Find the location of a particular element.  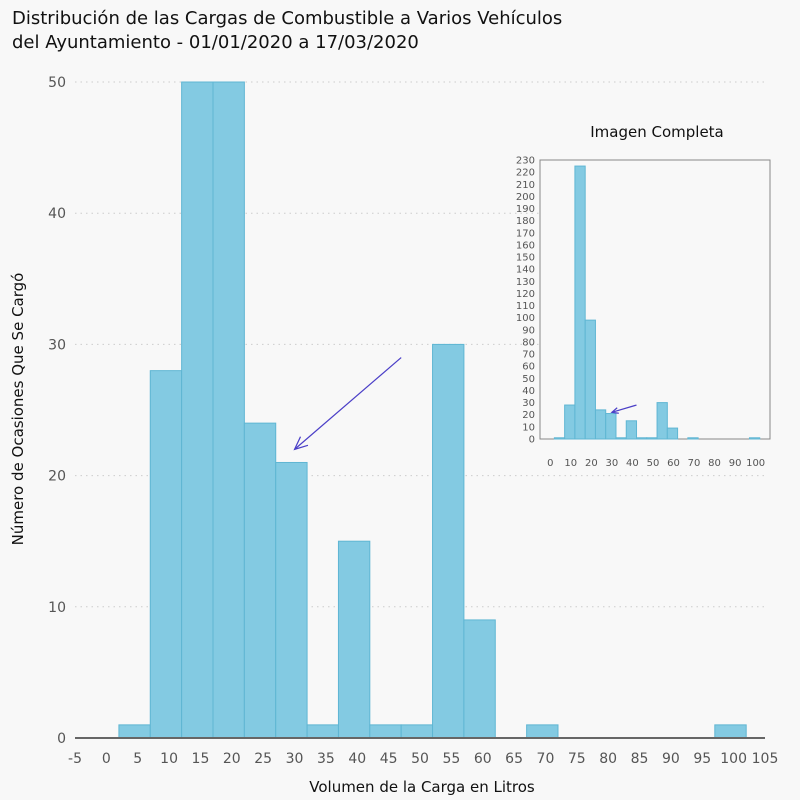

x-tick-label-30: 30 is located at coordinates (295, 759).